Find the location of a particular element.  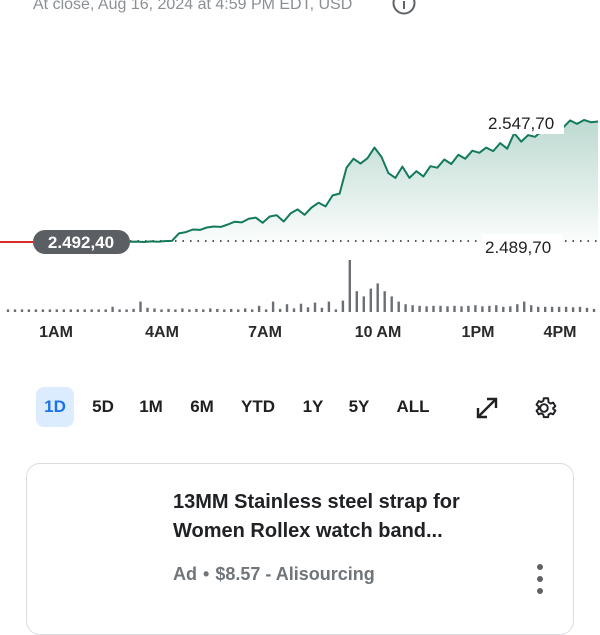

x-tick-label: 10 AM is located at coordinates (378, 332).